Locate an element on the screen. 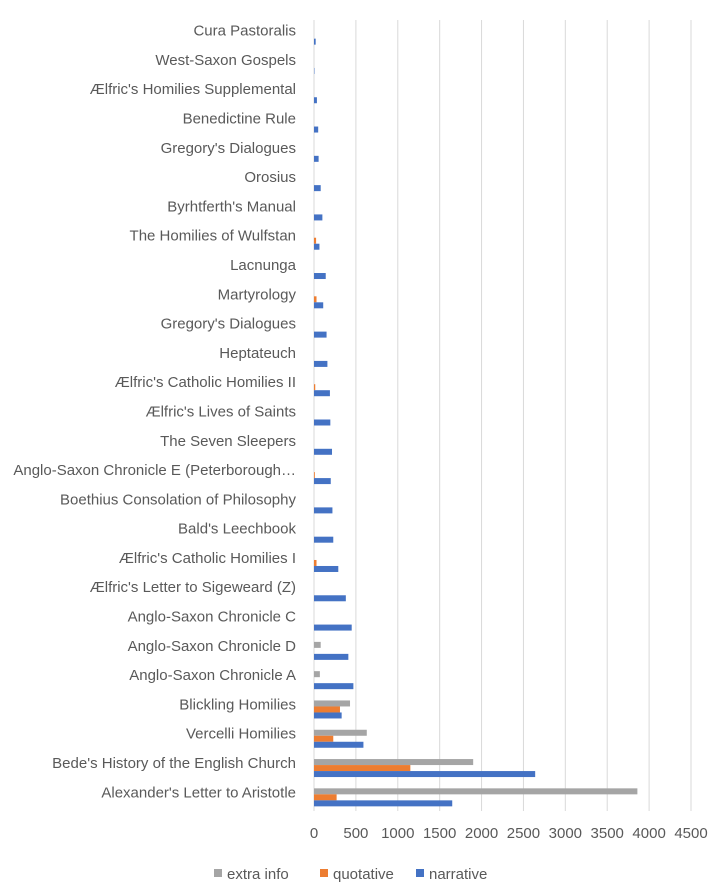  legend-label-extra-info: extra info is located at coordinates (258, 874).